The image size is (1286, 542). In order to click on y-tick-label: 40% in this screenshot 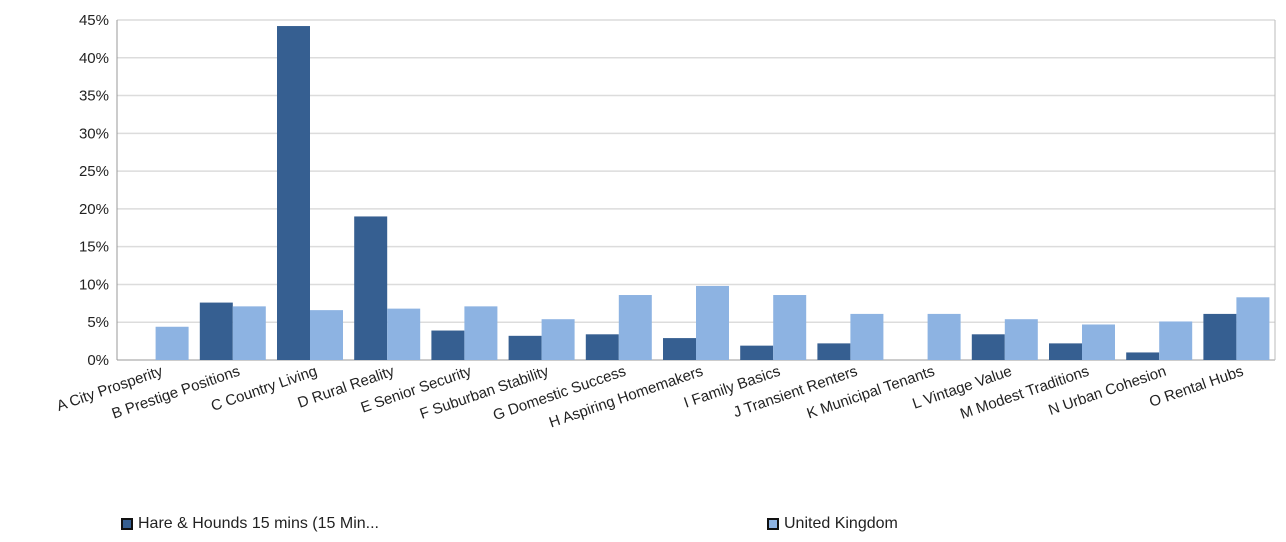, I will do `click(94, 58)`.